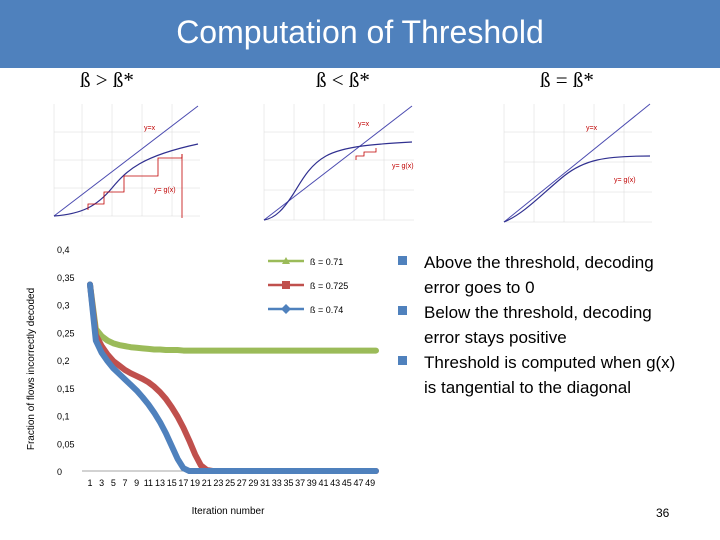 The width and height of the screenshot is (720, 540). I want to click on thumbnail-beta-greater: y=x y= g(x), so click(123, 160).